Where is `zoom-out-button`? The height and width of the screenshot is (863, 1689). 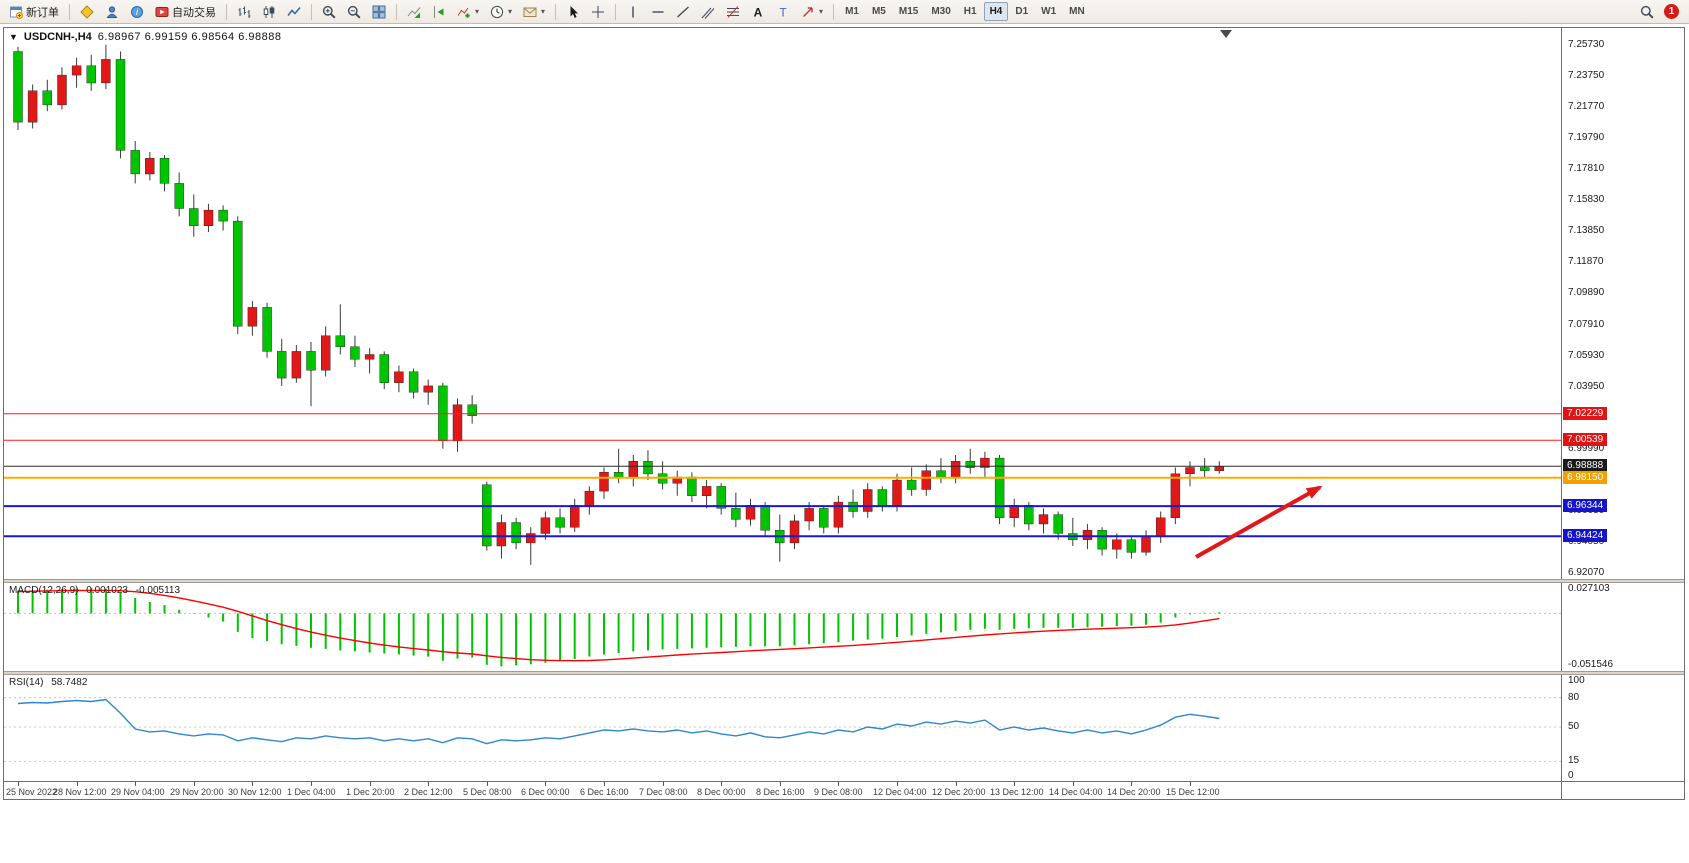
zoom-out-button is located at coordinates (354, 12).